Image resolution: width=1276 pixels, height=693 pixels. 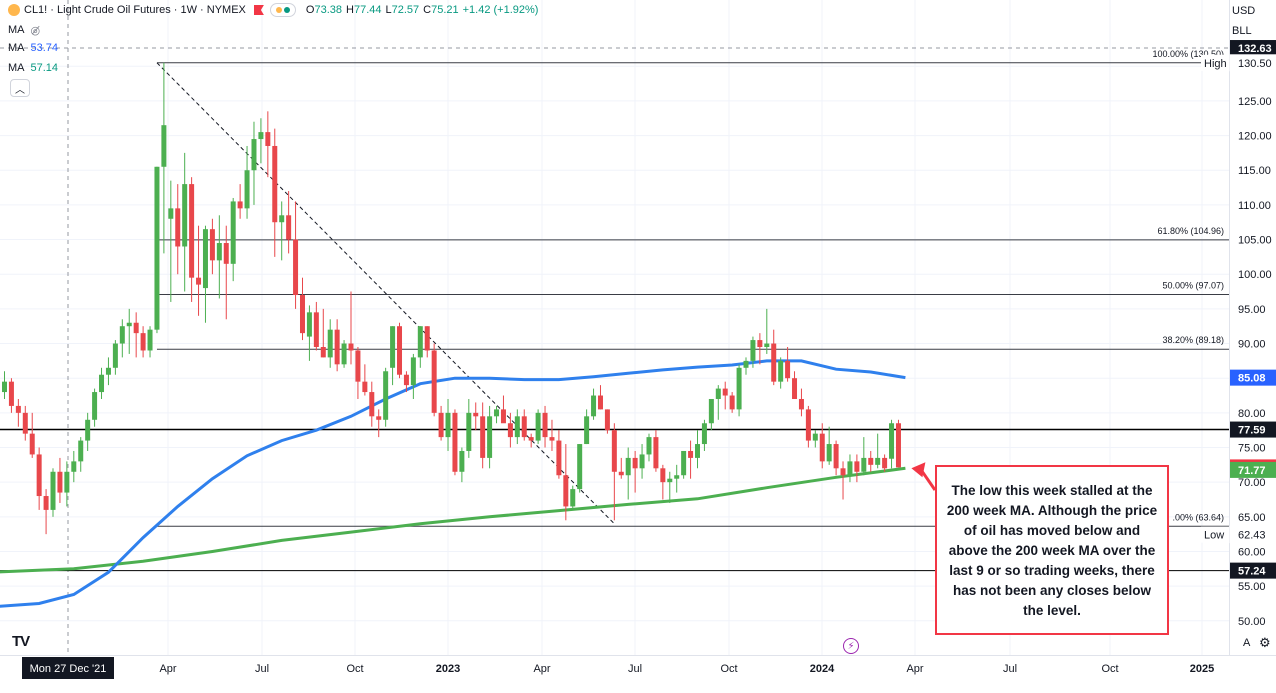 What do you see at coordinates (282, 10) in the screenshot?
I see `market-status-icon` at bounding box center [282, 10].